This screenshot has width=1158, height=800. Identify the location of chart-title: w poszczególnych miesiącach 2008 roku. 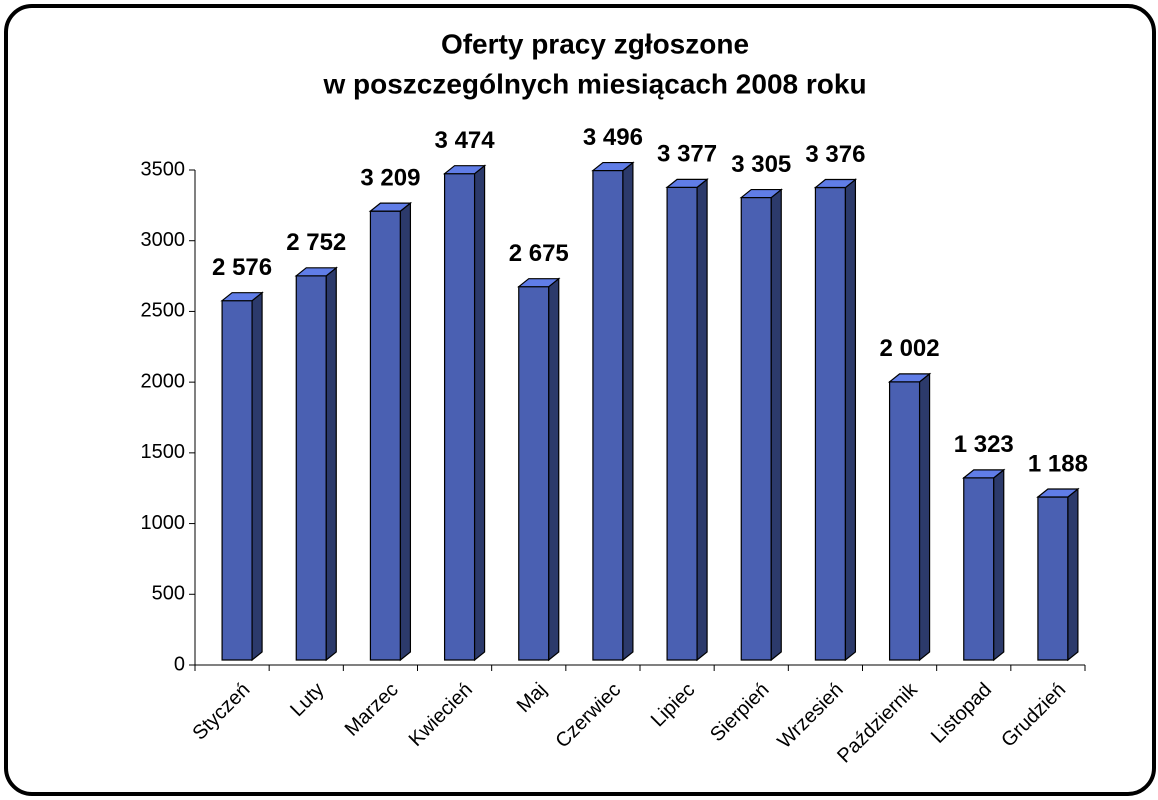
(594, 83).